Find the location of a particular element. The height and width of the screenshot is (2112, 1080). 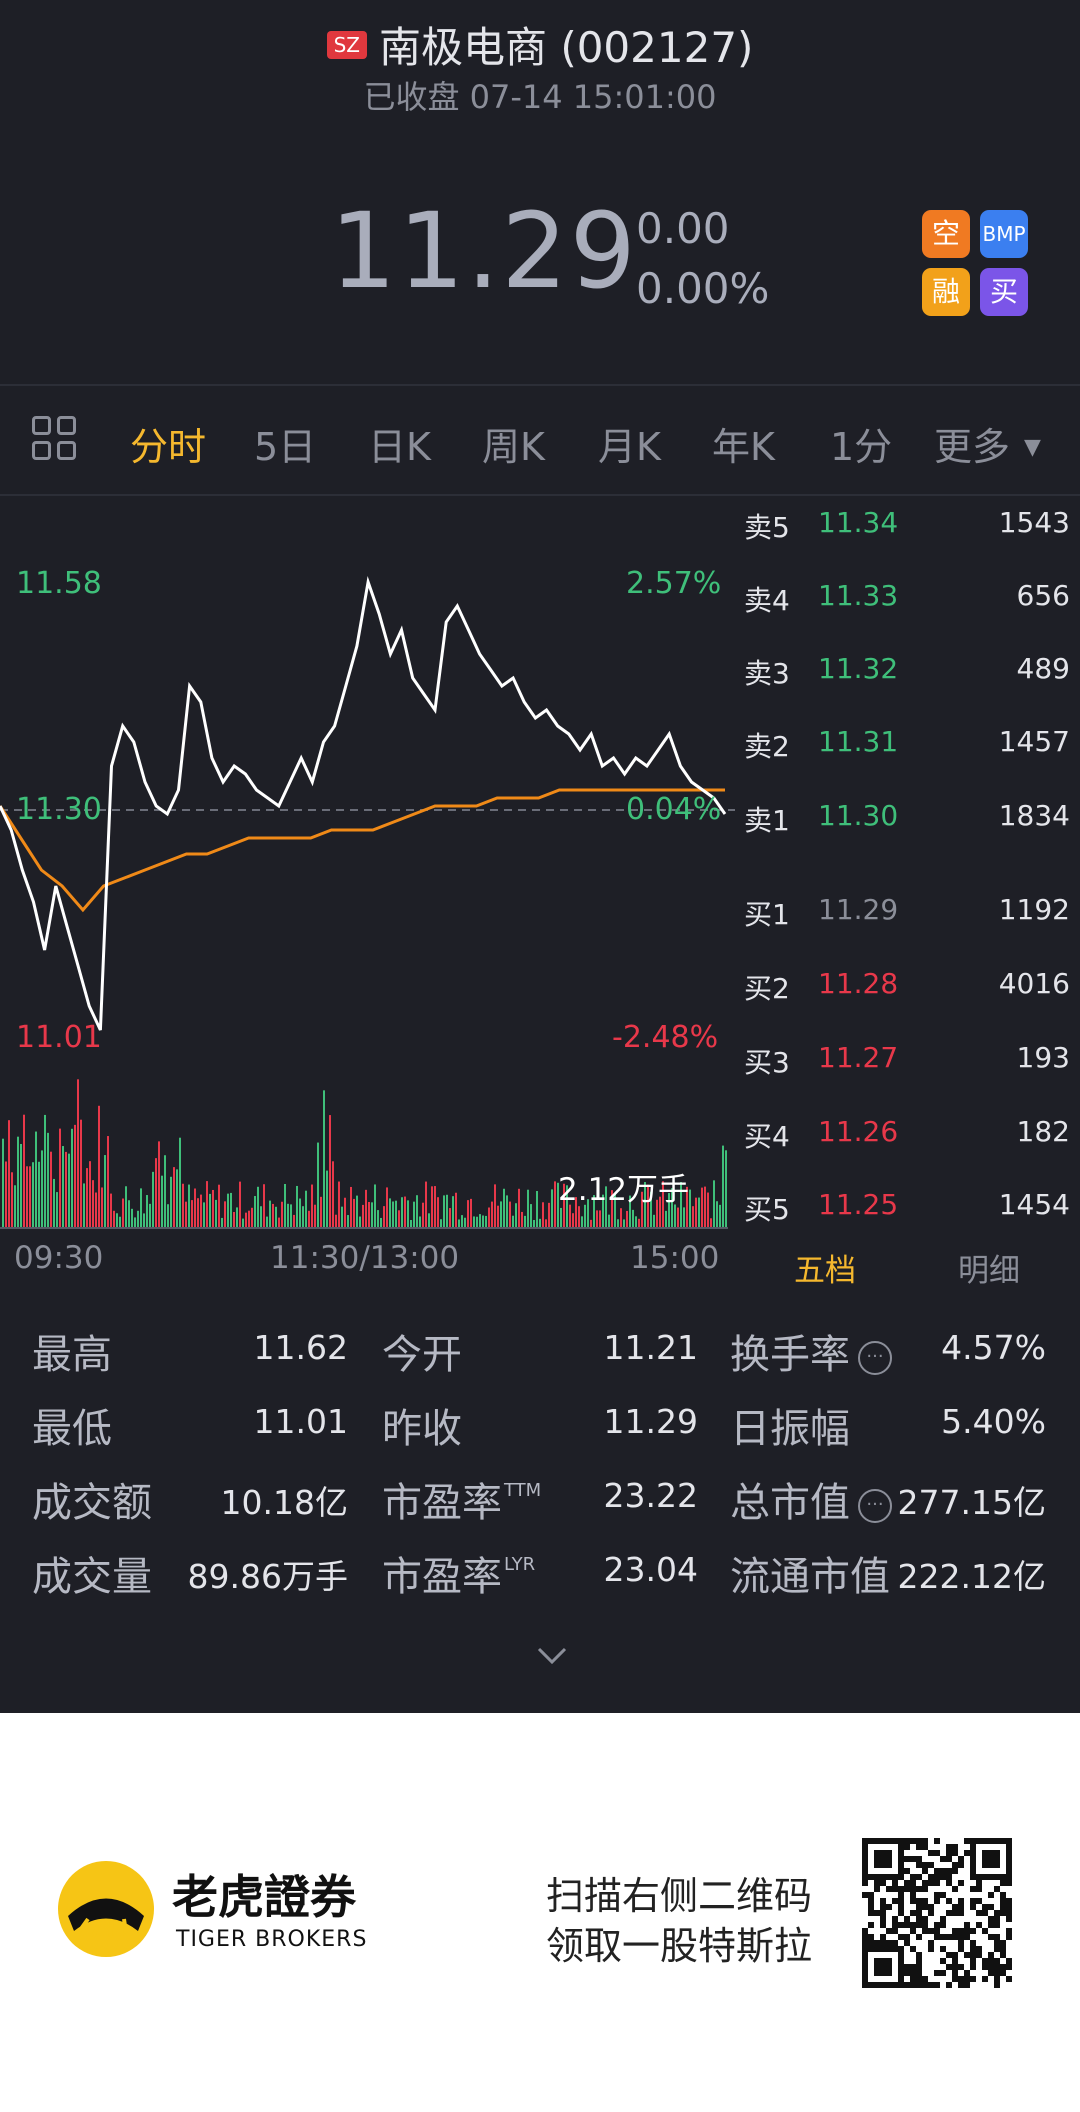

order-book-row: 买1 11.29 1192 is located at coordinates (907, 913).